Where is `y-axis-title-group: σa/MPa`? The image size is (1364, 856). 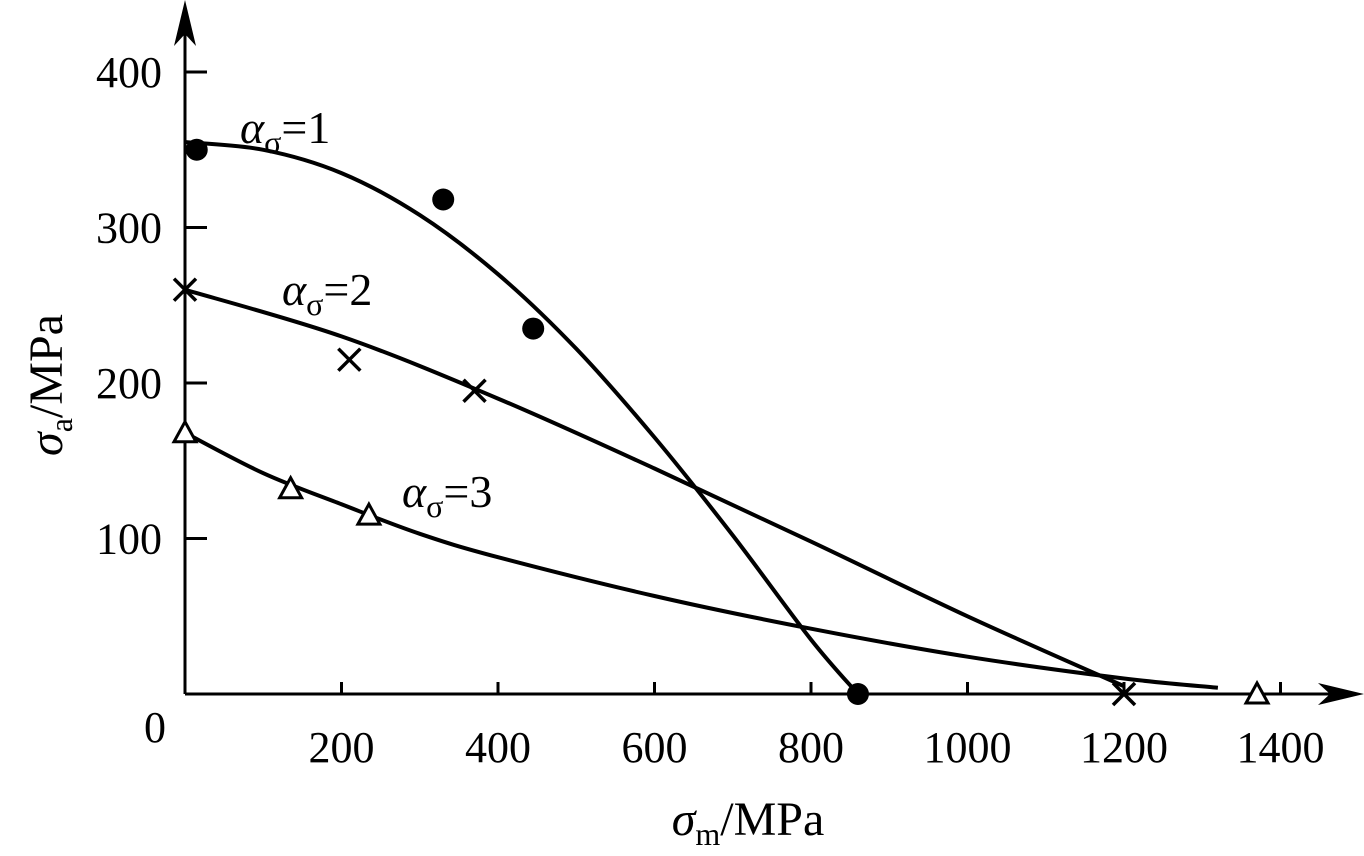 y-axis-title-group: σa/MPa is located at coordinates (49, 385).